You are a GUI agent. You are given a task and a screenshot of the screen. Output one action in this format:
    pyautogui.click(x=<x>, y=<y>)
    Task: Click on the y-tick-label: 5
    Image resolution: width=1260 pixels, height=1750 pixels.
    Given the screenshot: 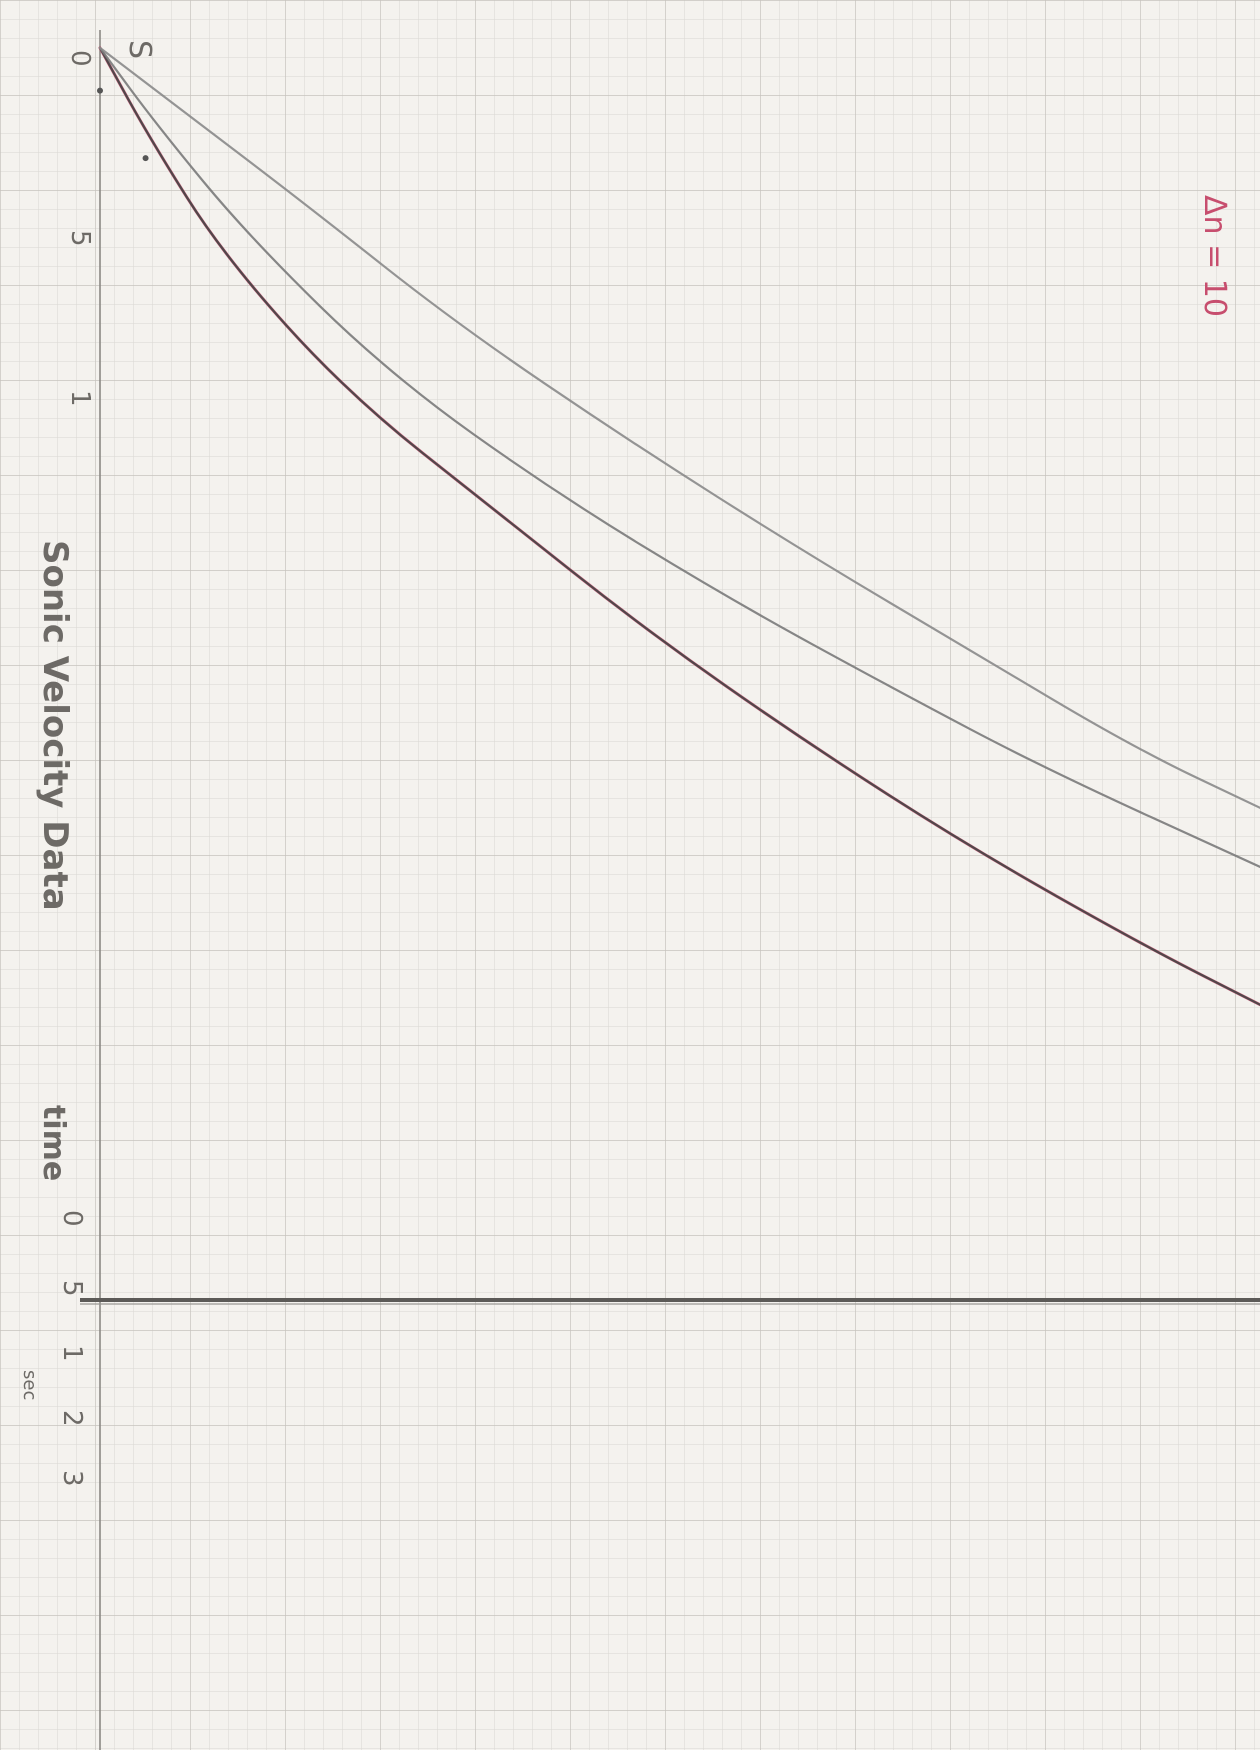 What is the action you would take?
    pyautogui.click(x=80, y=238)
    